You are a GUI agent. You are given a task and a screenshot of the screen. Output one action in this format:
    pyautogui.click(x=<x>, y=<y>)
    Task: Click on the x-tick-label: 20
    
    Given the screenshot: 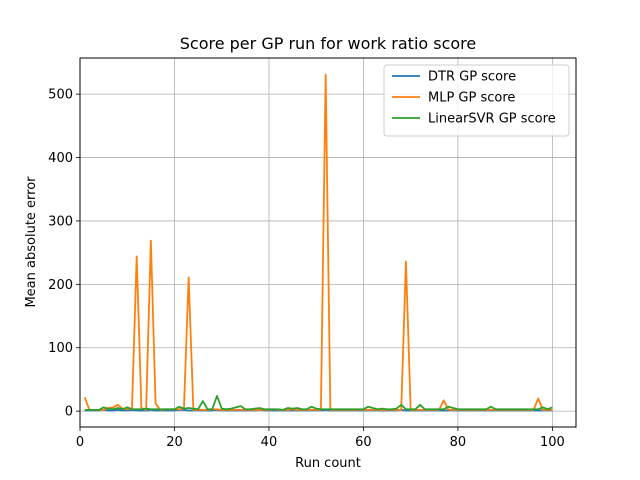 What is the action you would take?
    pyautogui.click(x=174, y=442)
    